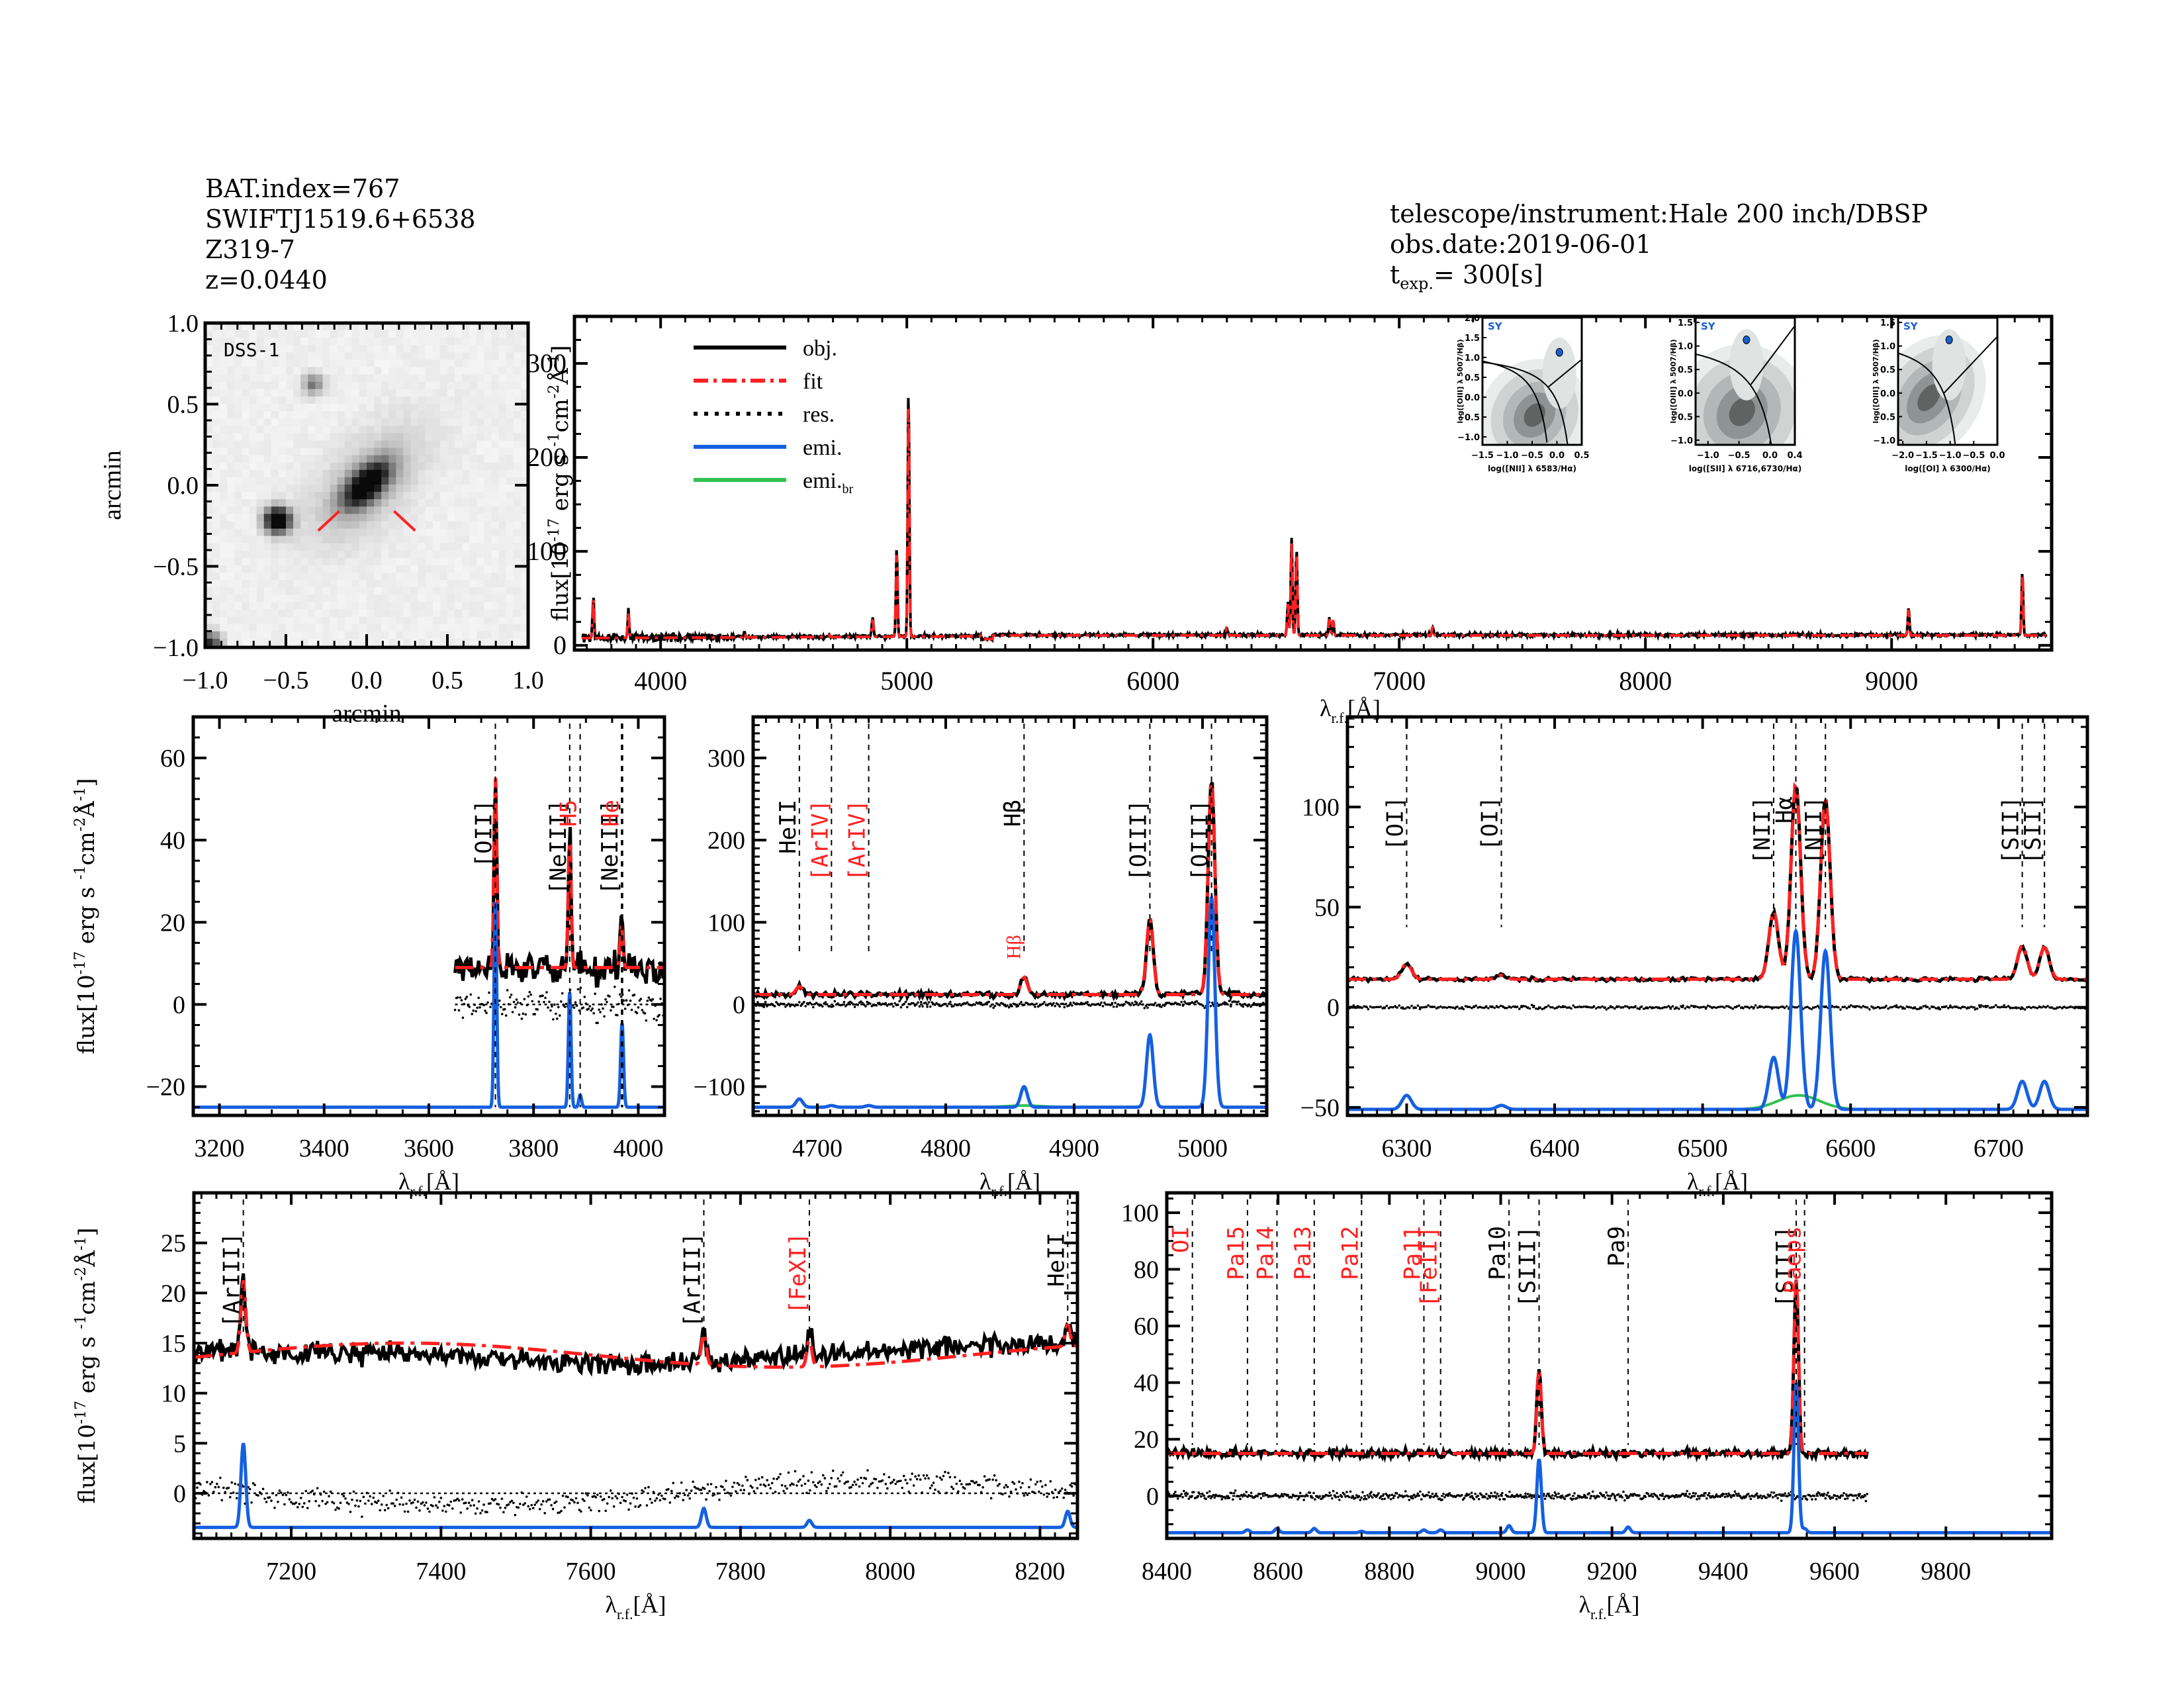  What do you see at coordinates (1745, 468) in the screenshot?
I see `inset-x-label: log([SII] λ 6716,6730/Hα)` at bounding box center [1745, 468].